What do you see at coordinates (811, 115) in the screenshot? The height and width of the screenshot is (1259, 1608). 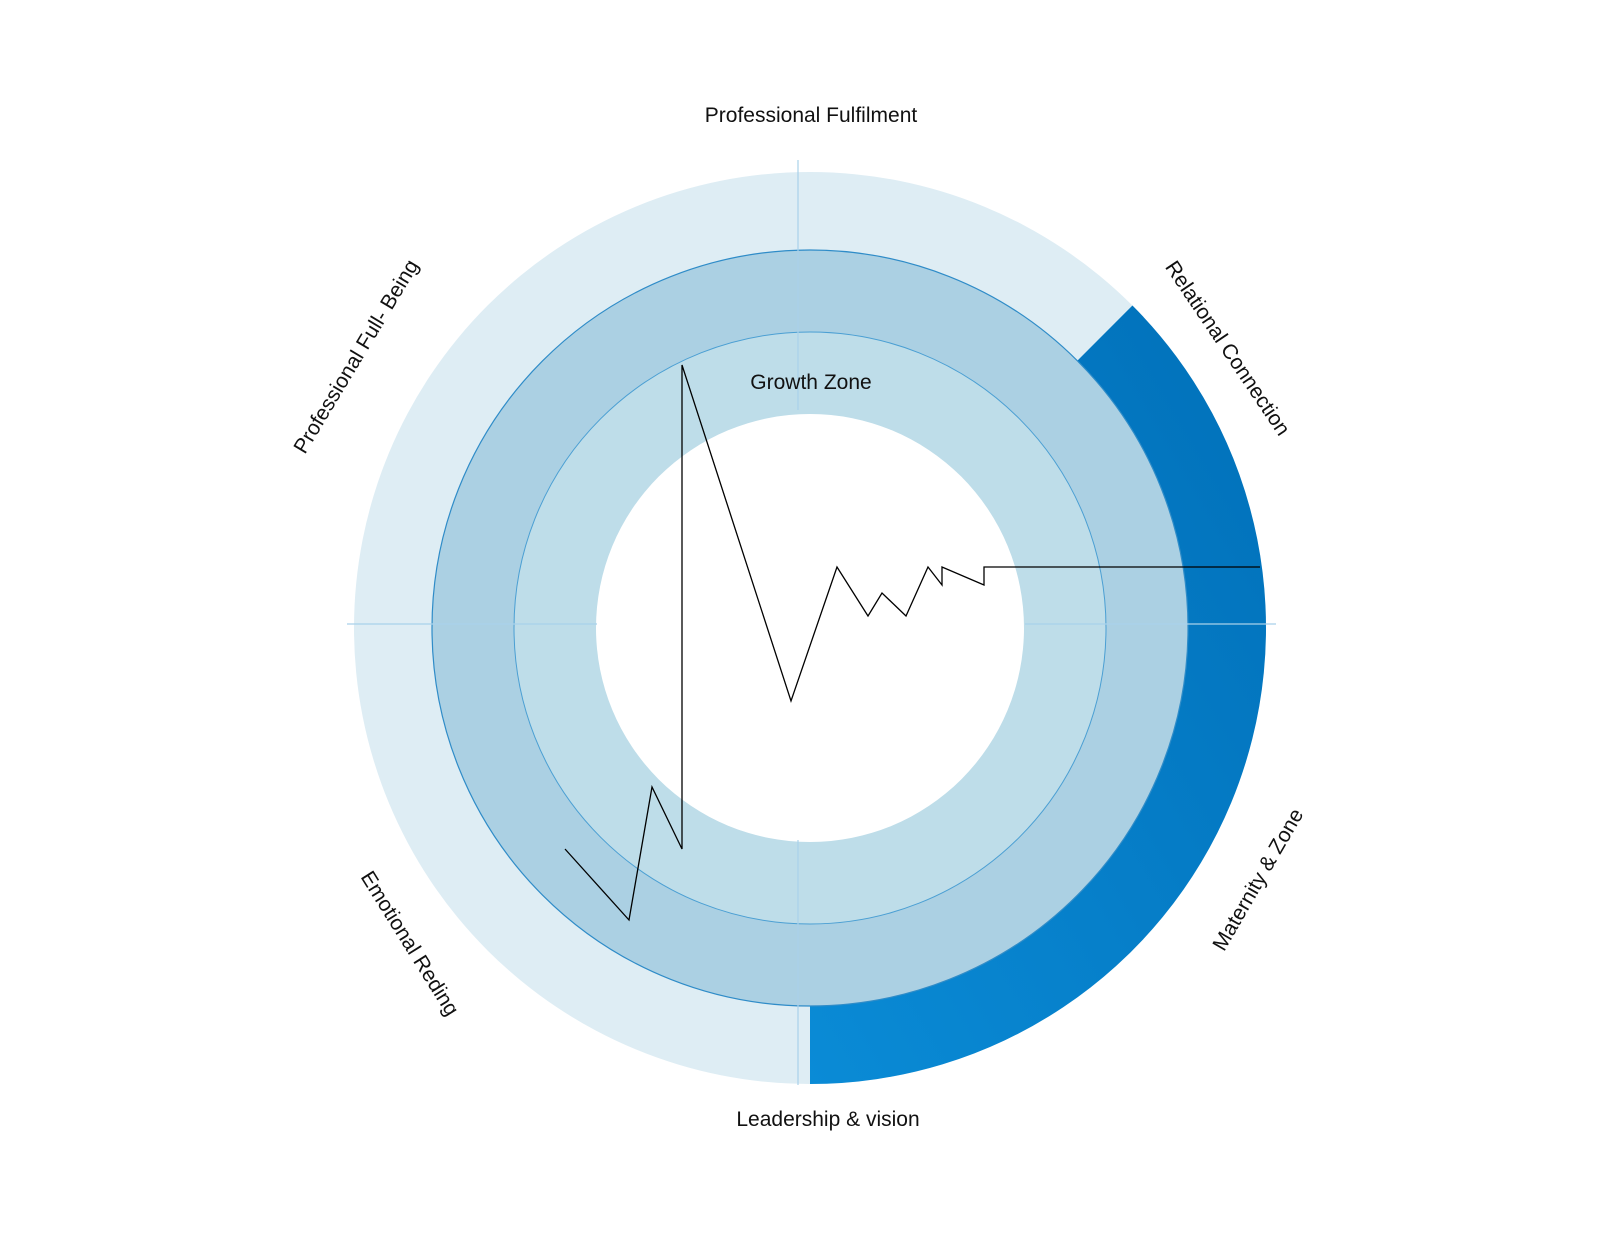 I see `label-top: Professional Fulfilment` at bounding box center [811, 115].